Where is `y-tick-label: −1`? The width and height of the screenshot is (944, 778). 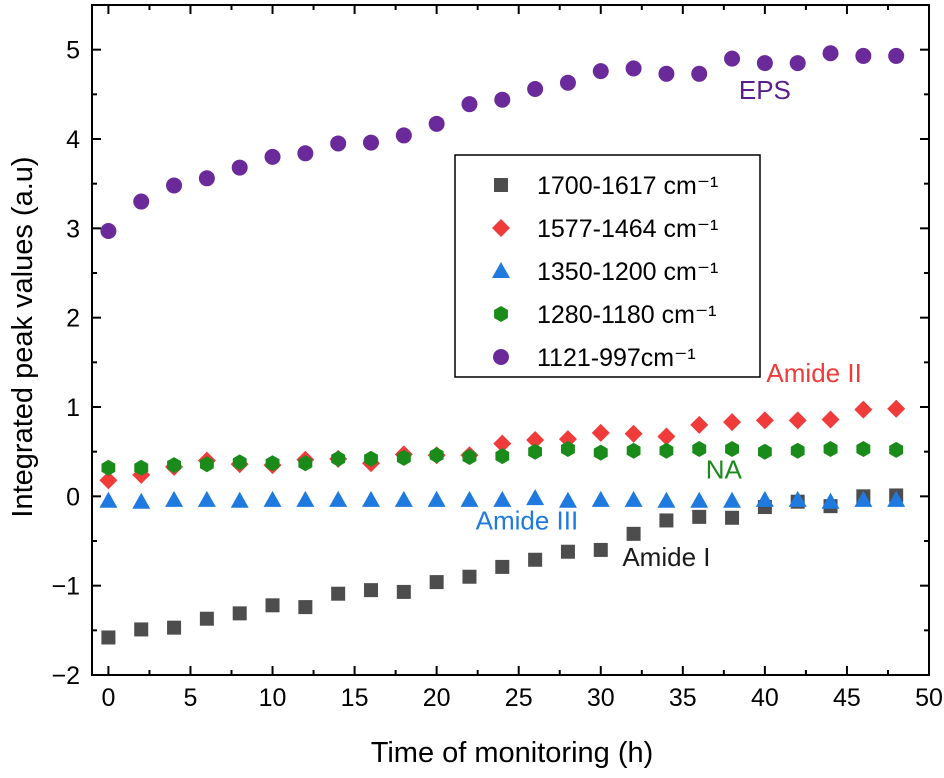
y-tick-label: −1 is located at coordinates (65, 587).